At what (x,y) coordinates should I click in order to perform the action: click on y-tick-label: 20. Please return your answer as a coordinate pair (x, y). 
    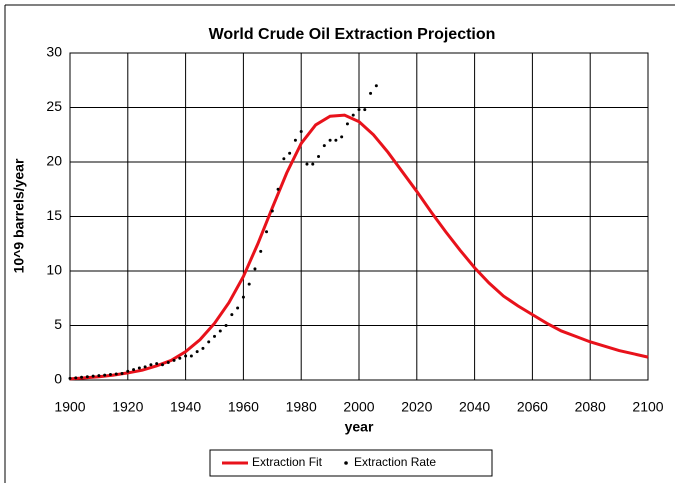
    Looking at the image, I should click on (54, 161).